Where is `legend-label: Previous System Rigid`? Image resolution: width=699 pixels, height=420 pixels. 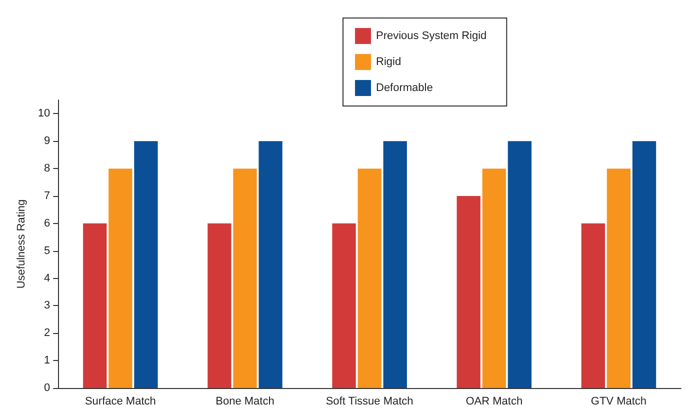
legend-label: Previous System Rigid is located at coordinates (431, 36).